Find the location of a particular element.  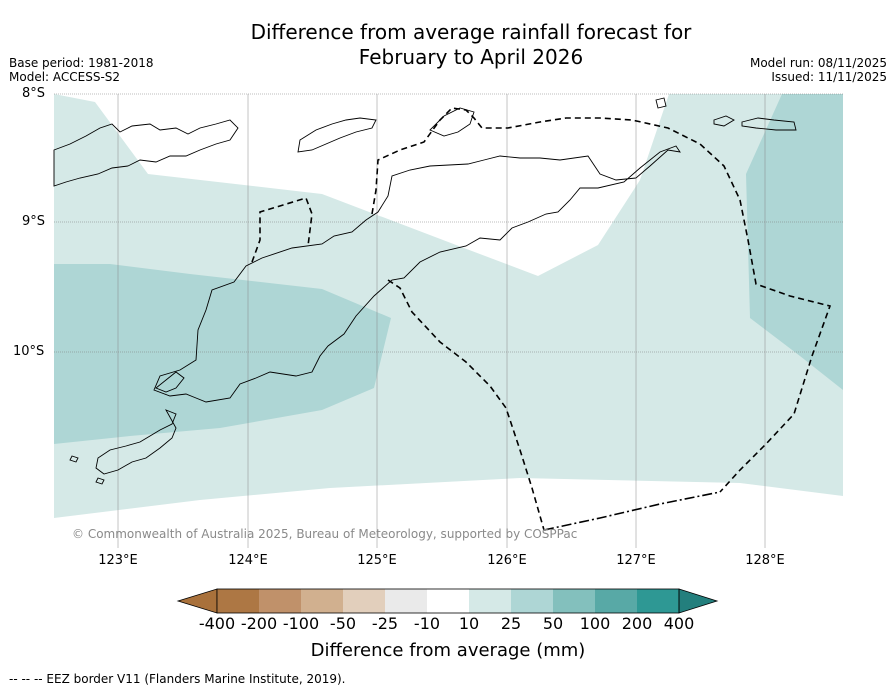

colorbar is located at coordinates (447, 601).